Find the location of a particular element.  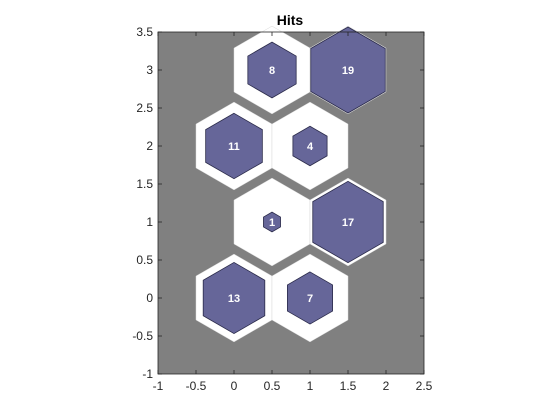

y-tick-label: 3 is located at coordinates (149, 70).